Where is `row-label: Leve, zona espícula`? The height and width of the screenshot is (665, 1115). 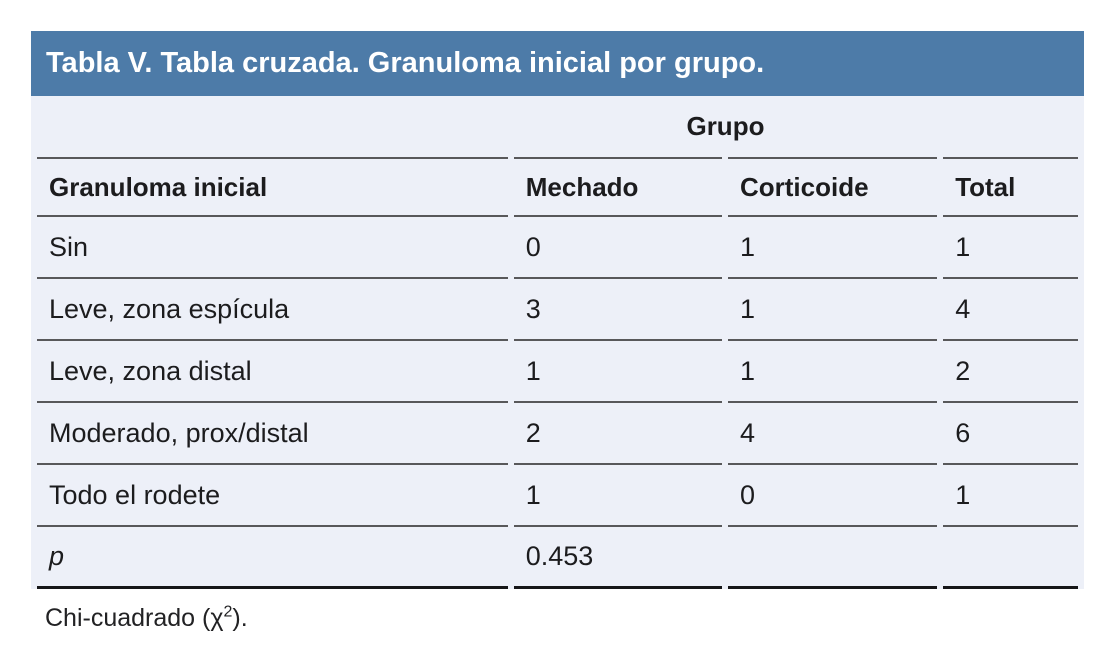
row-label: Leve, zona espícula is located at coordinates (272, 308).